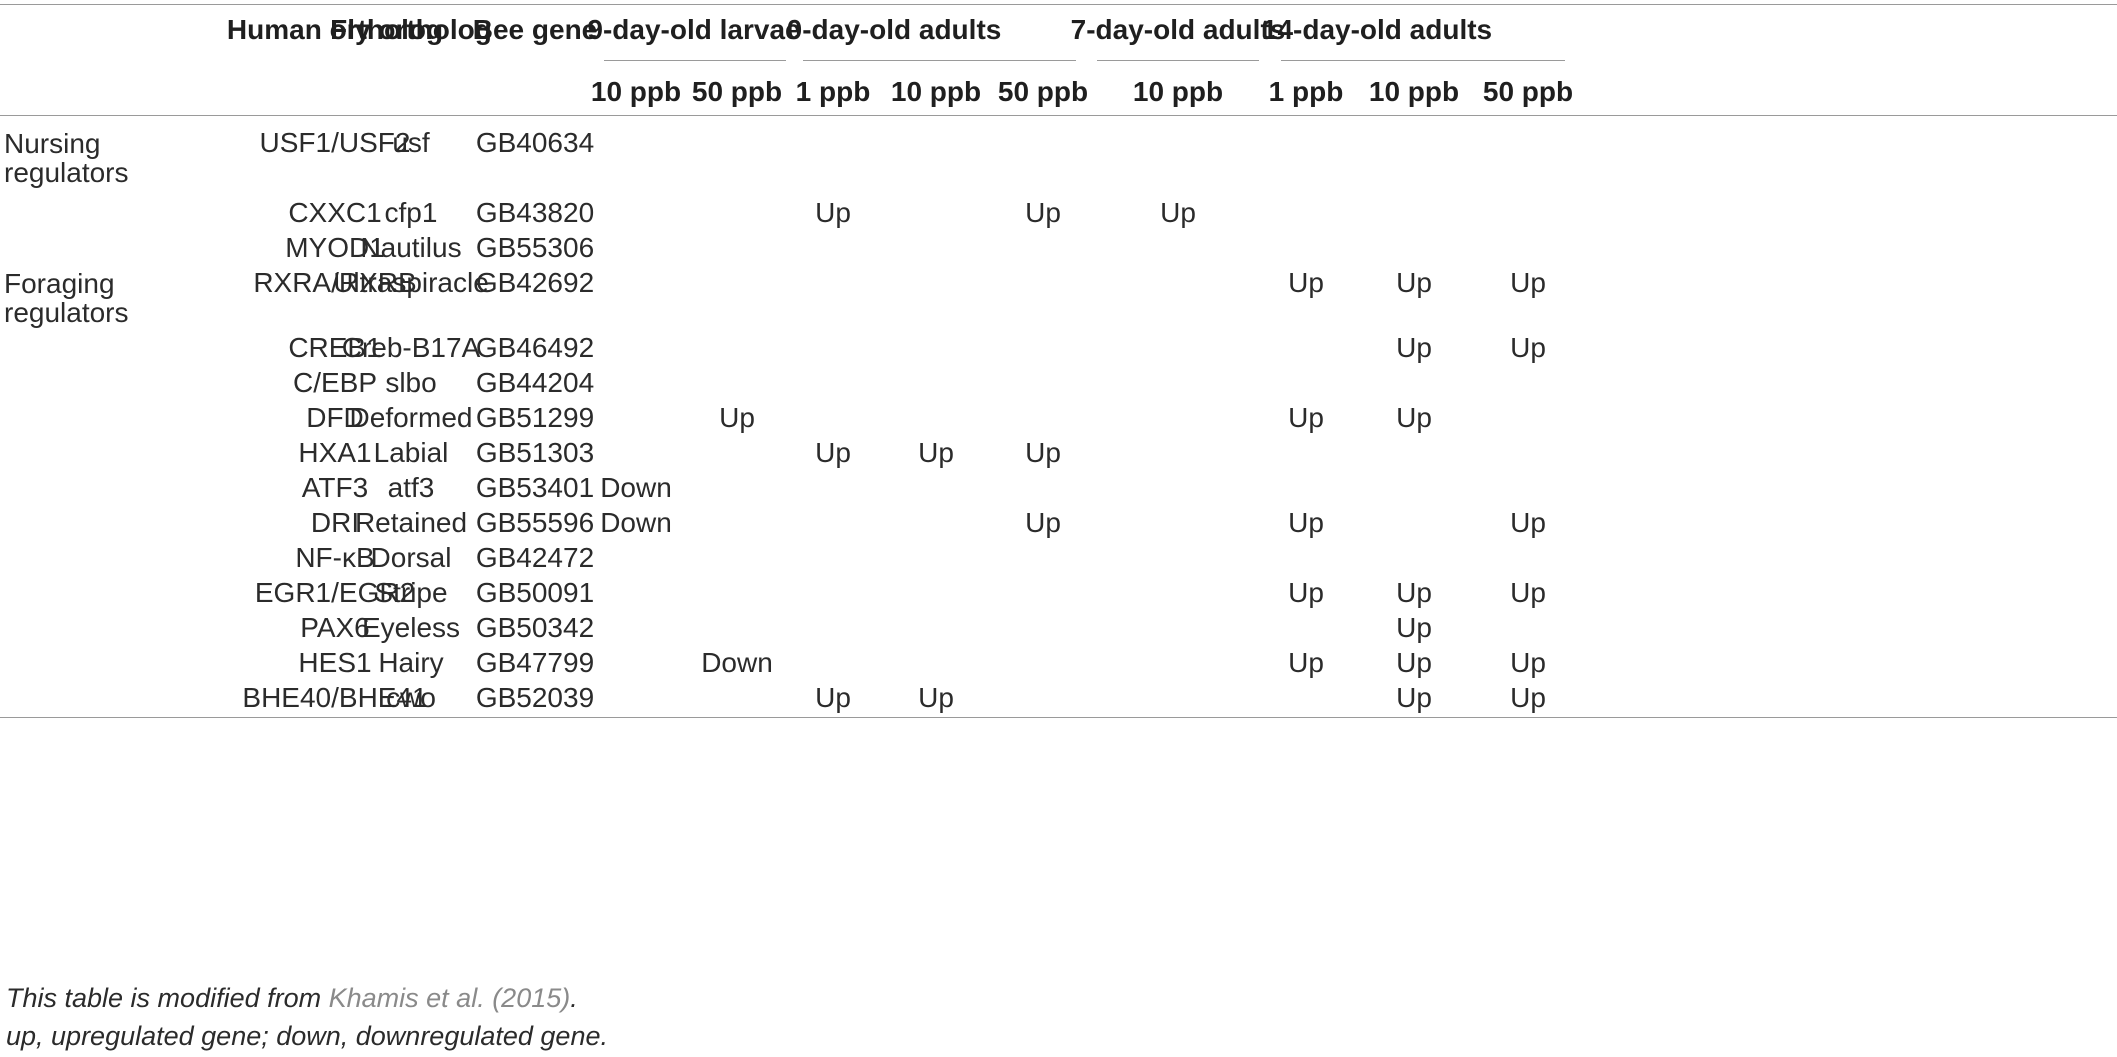 This screenshot has height=1057, width=2117. What do you see at coordinates (636, 91) in the screenshot?
I see `header-subcol-1: 10 ppb` at bounding box center [636, 91].